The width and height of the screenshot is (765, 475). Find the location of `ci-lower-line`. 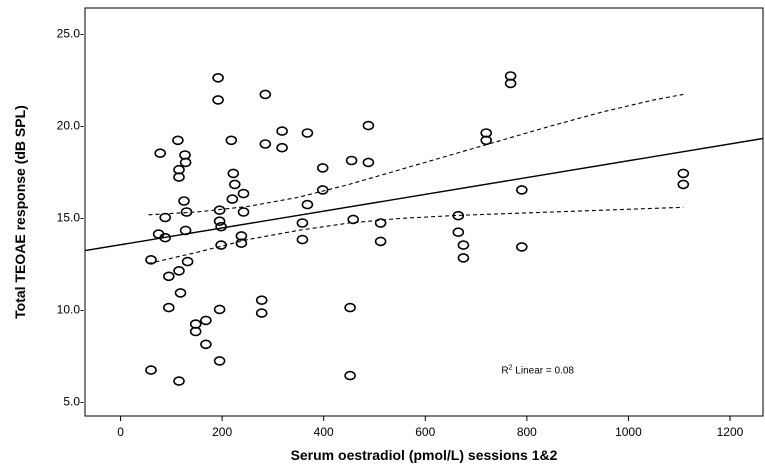

ci-lower-line is located at coordinates (416, 235).